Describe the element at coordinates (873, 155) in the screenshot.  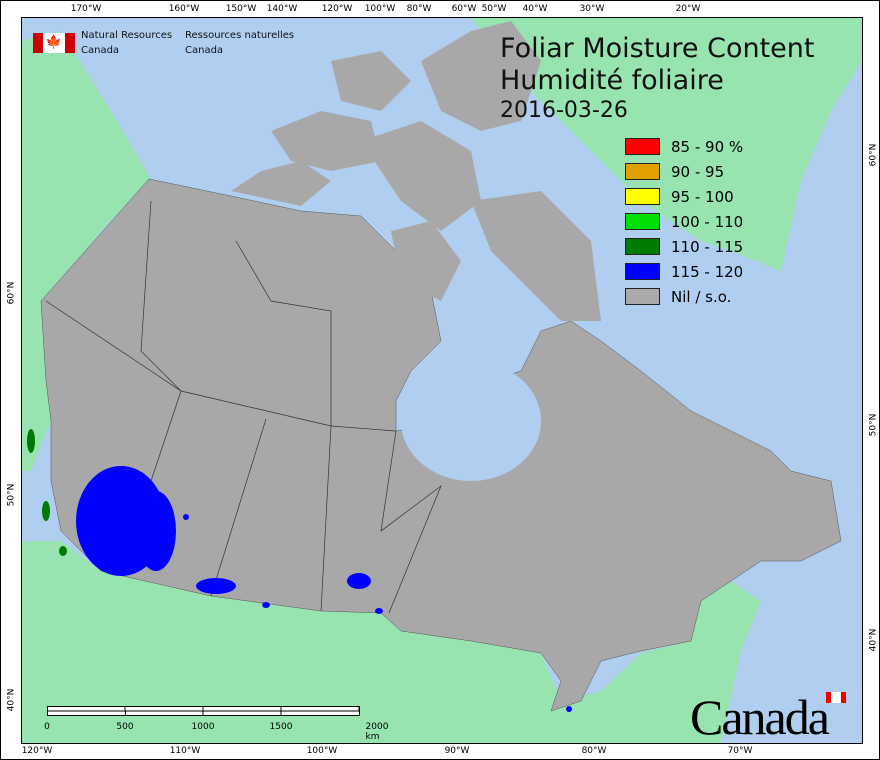
I see `right-tick: 60°N` at that location.